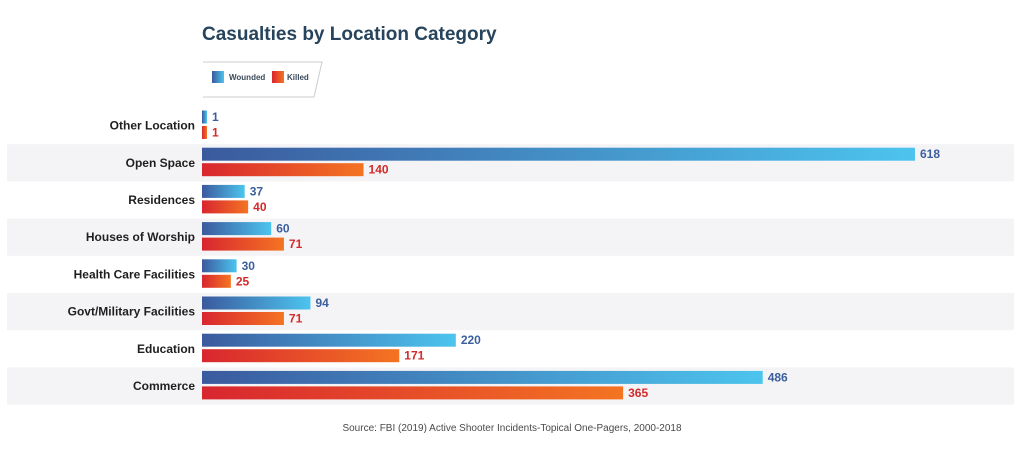 The image size is (1024, 451). Describe the element at coordinates (558, 154) in the screenshot. I see `bar-wounded-open-space` at that location.